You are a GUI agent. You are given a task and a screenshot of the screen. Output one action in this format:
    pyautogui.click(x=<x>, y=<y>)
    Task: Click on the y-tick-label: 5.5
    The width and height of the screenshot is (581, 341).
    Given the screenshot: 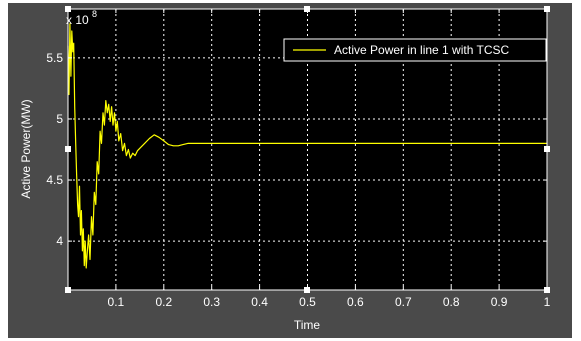 What is the action you would take?
    pyautogui.click(x=54, y=58)
    